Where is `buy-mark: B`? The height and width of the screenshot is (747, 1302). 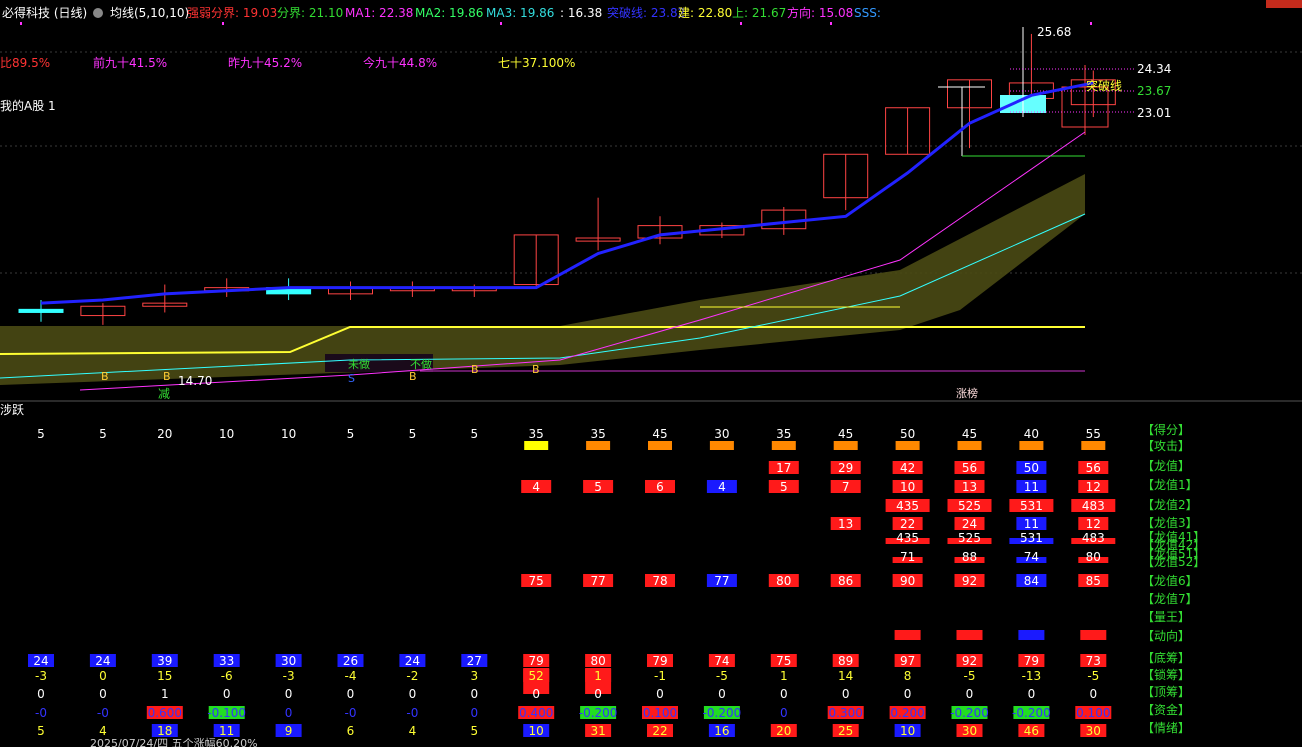
buy-mark: B is located at coordinates (413, 376).